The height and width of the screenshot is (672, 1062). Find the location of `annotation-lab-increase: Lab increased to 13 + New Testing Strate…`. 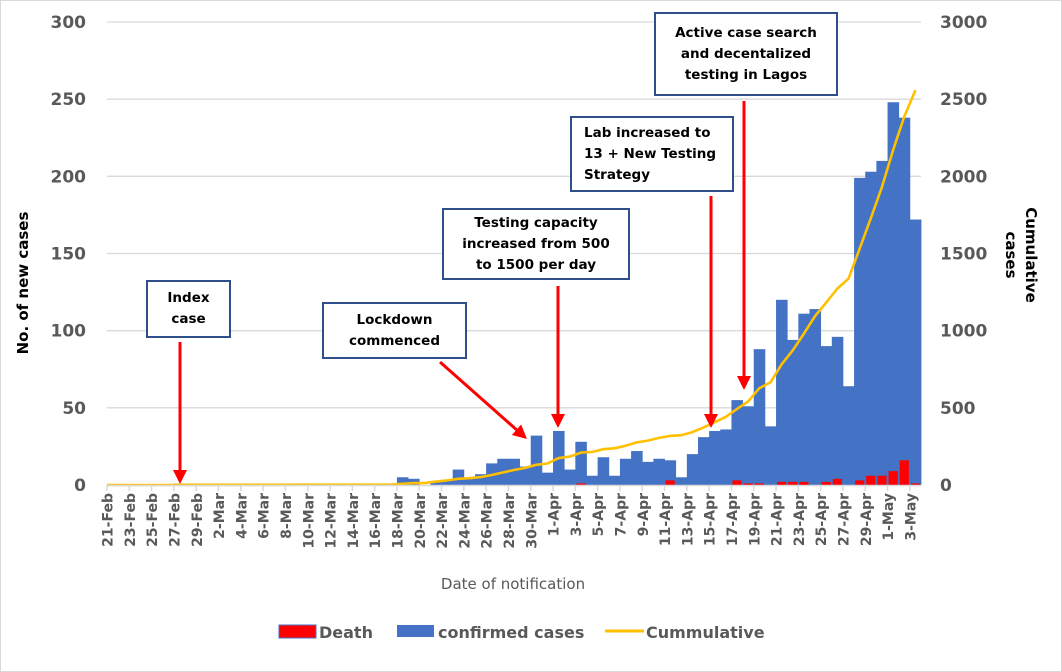

annotation-lab-increase: Lab increased to 13 + New Testing Strate… is located at coordinates (652, 154).